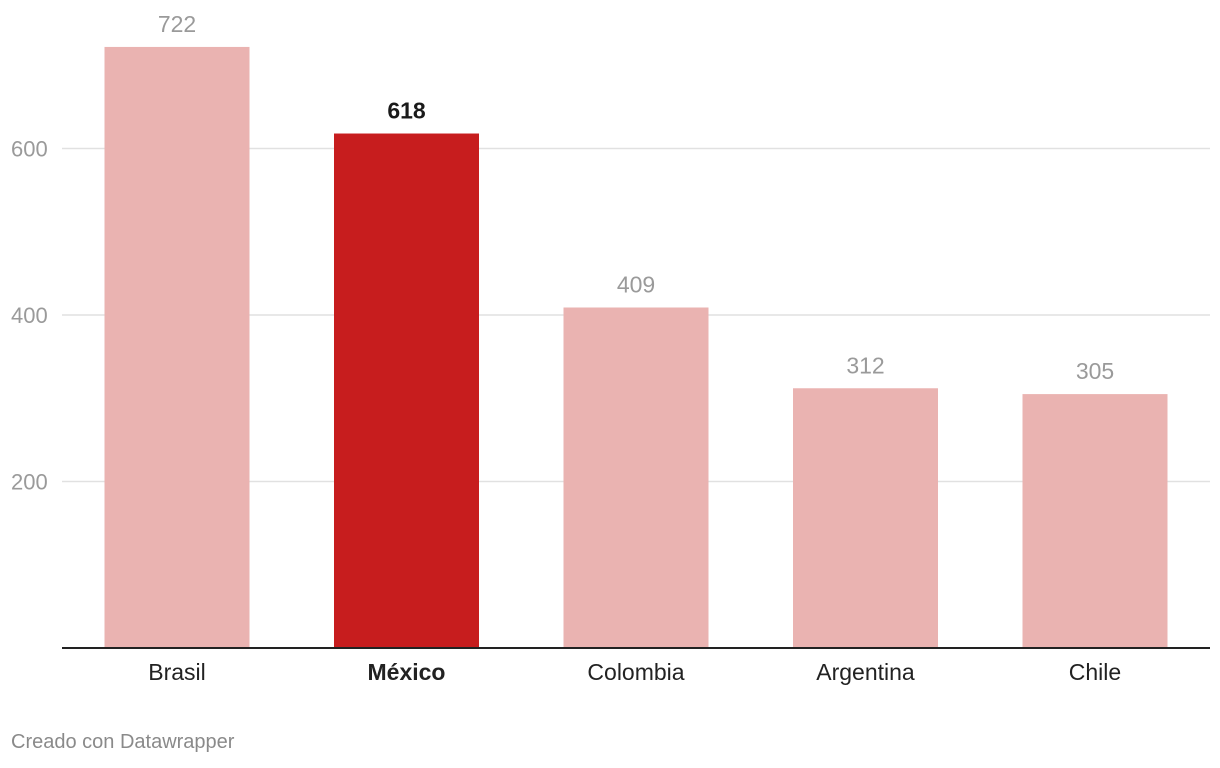  I want to click on bar-chile, so click(1095, 521).